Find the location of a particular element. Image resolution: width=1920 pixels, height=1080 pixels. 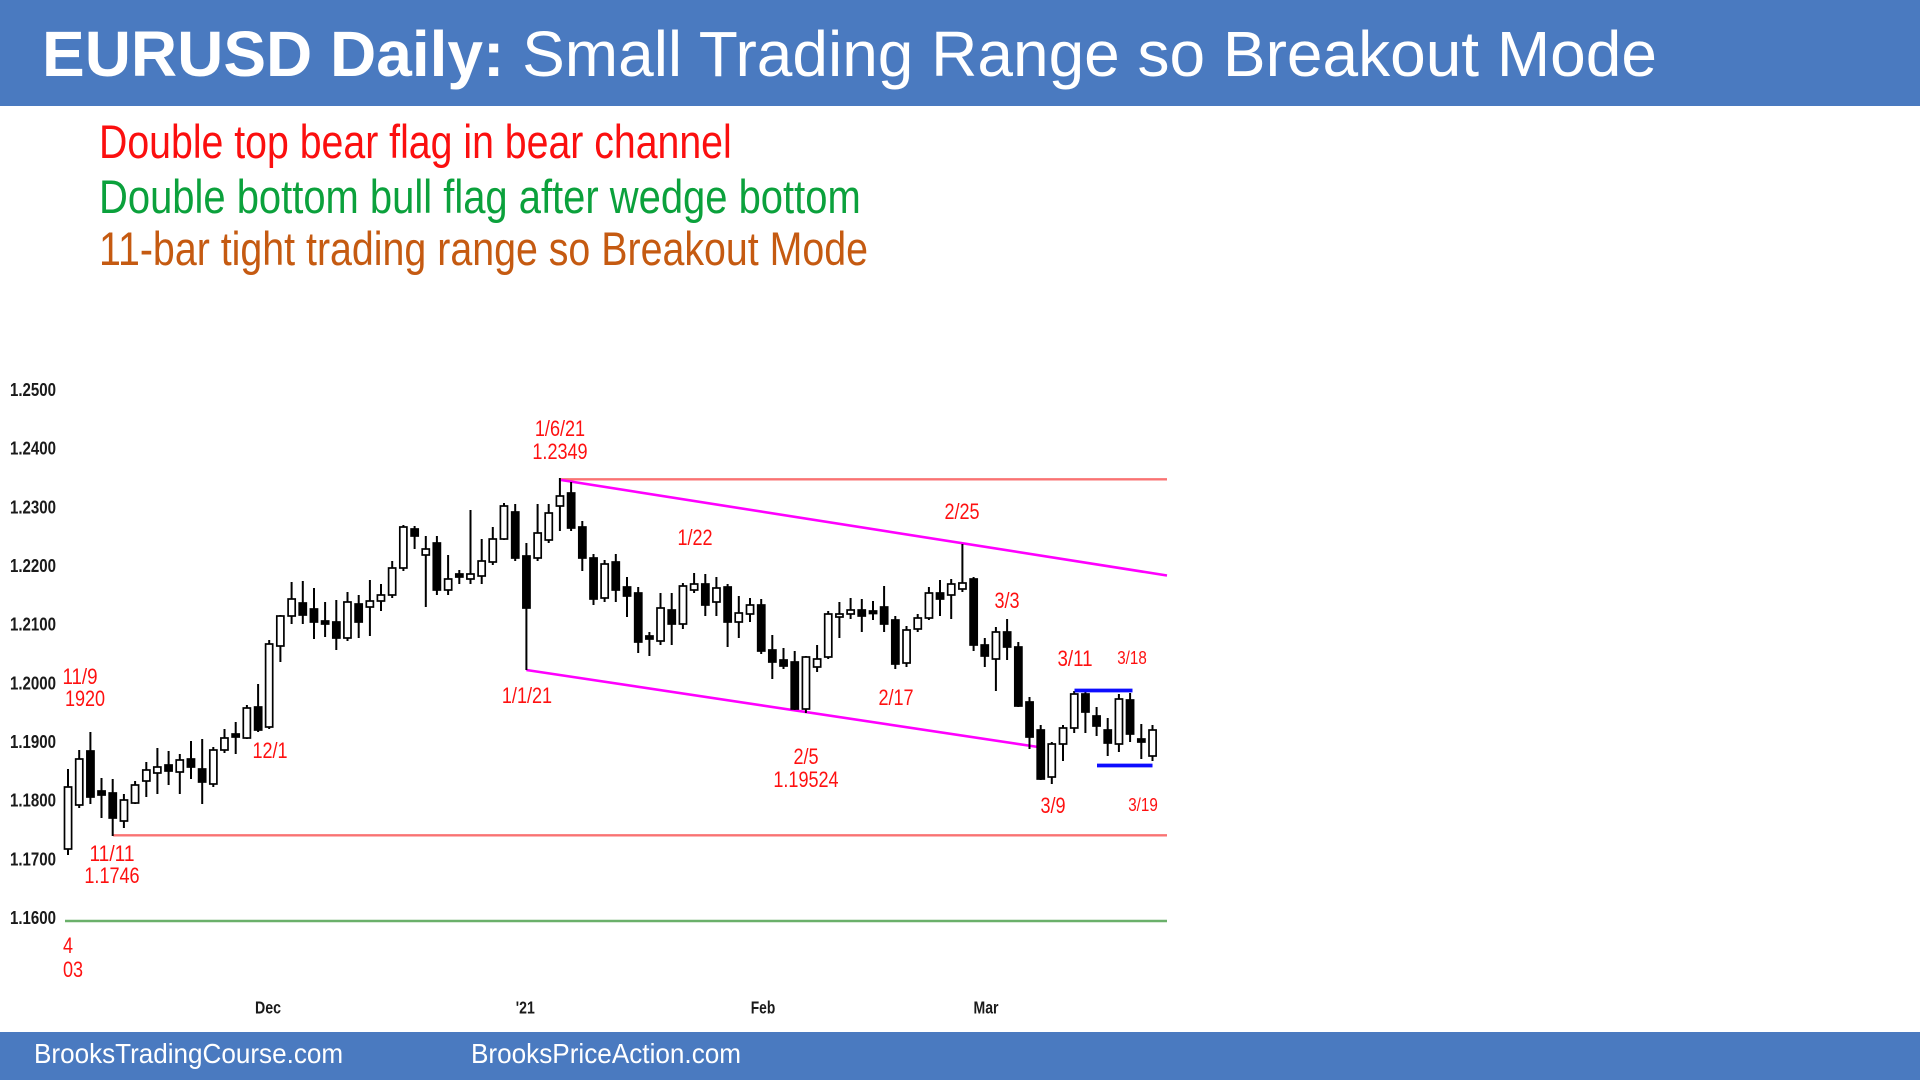

svg-text: 03 is located at coordinates (73, 969).